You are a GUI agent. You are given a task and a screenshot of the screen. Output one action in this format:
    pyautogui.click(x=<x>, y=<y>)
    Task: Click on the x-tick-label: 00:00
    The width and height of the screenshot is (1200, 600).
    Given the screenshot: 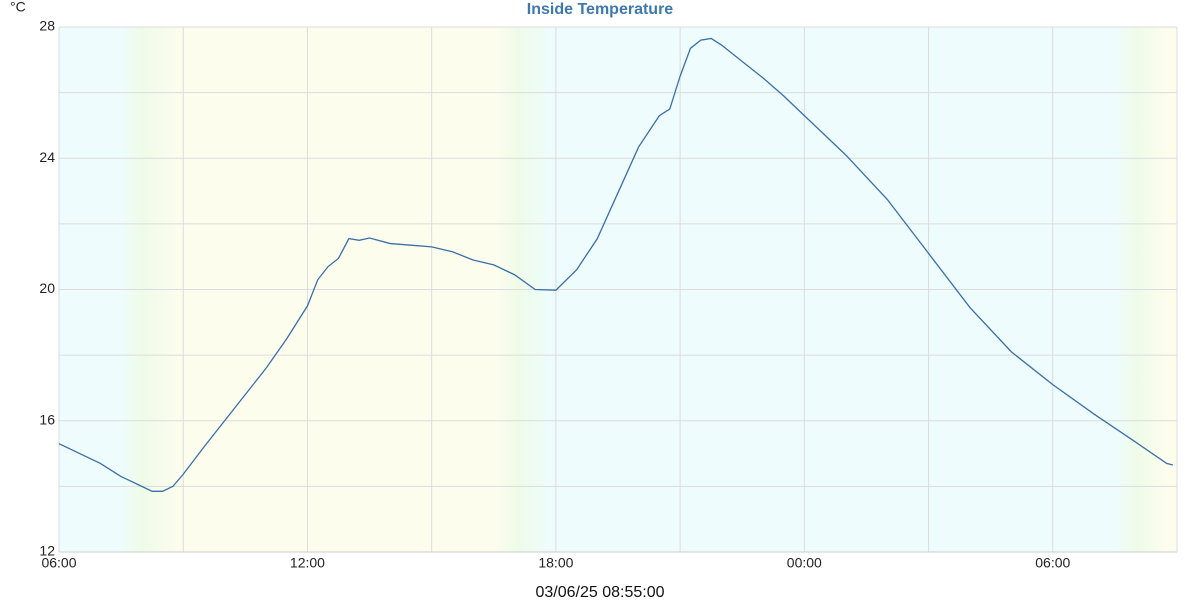 What is the action you would take?
    pyautogui.click(x=804, y=563)
    